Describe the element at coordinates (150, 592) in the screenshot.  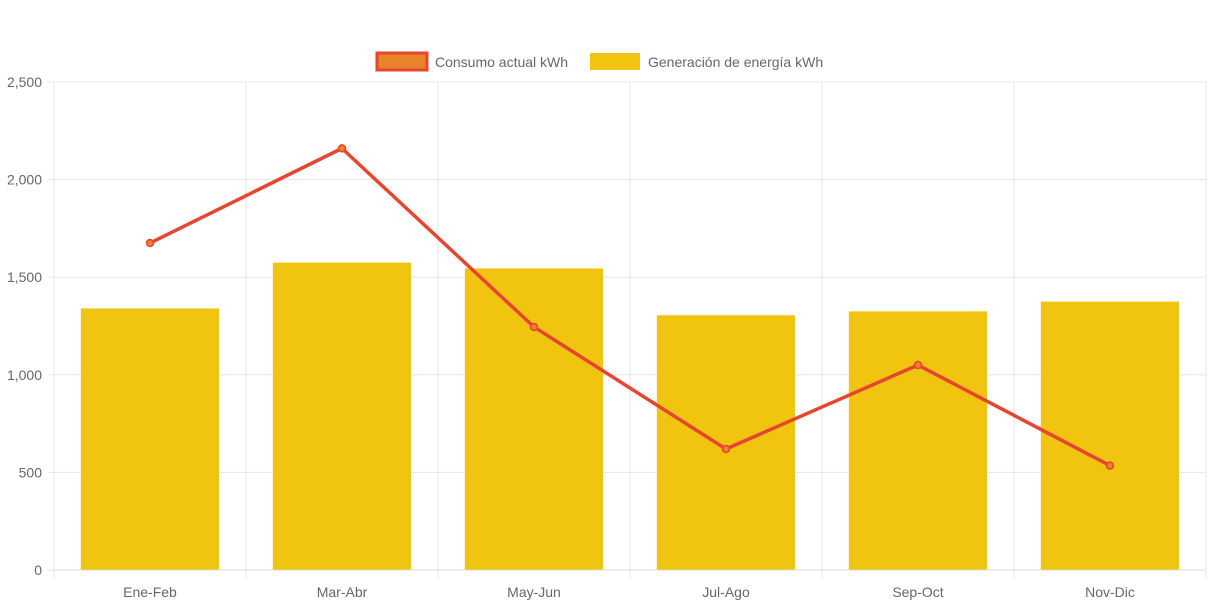
I see `x-tick-label: Ene-Feb` at that location.